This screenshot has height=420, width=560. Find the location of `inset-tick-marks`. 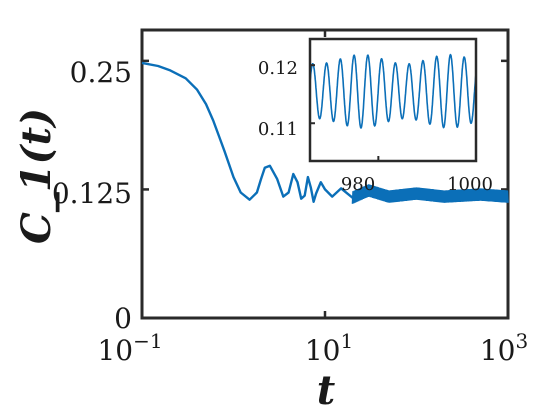

inset-tick-marks is located at coordinates (393, 112).